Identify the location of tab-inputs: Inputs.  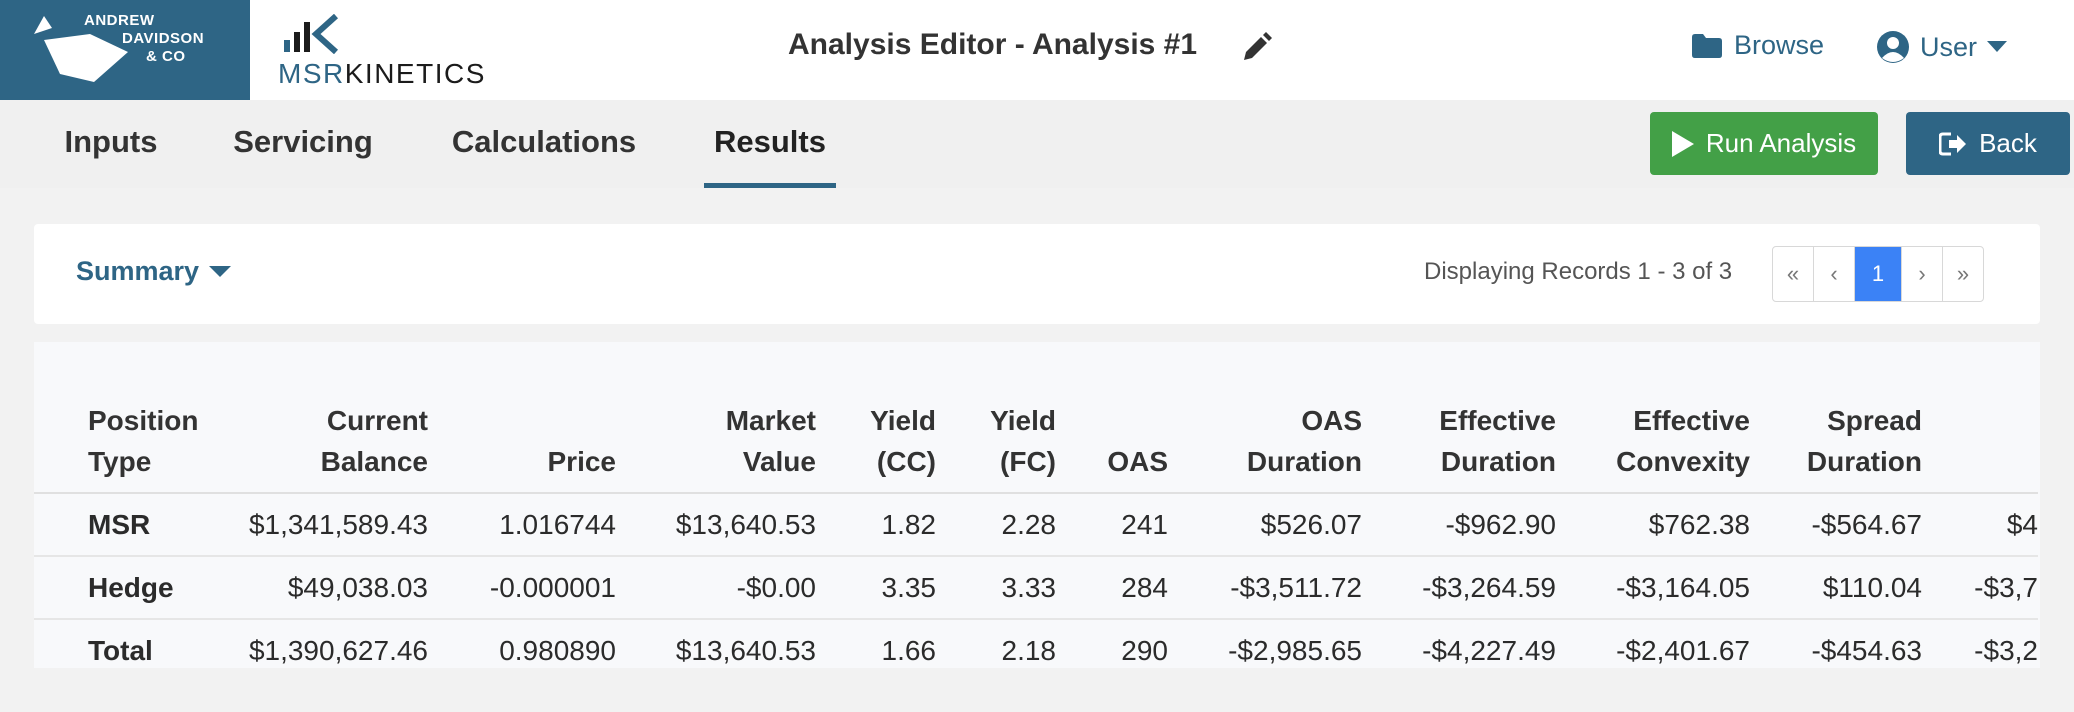
(111, 141).